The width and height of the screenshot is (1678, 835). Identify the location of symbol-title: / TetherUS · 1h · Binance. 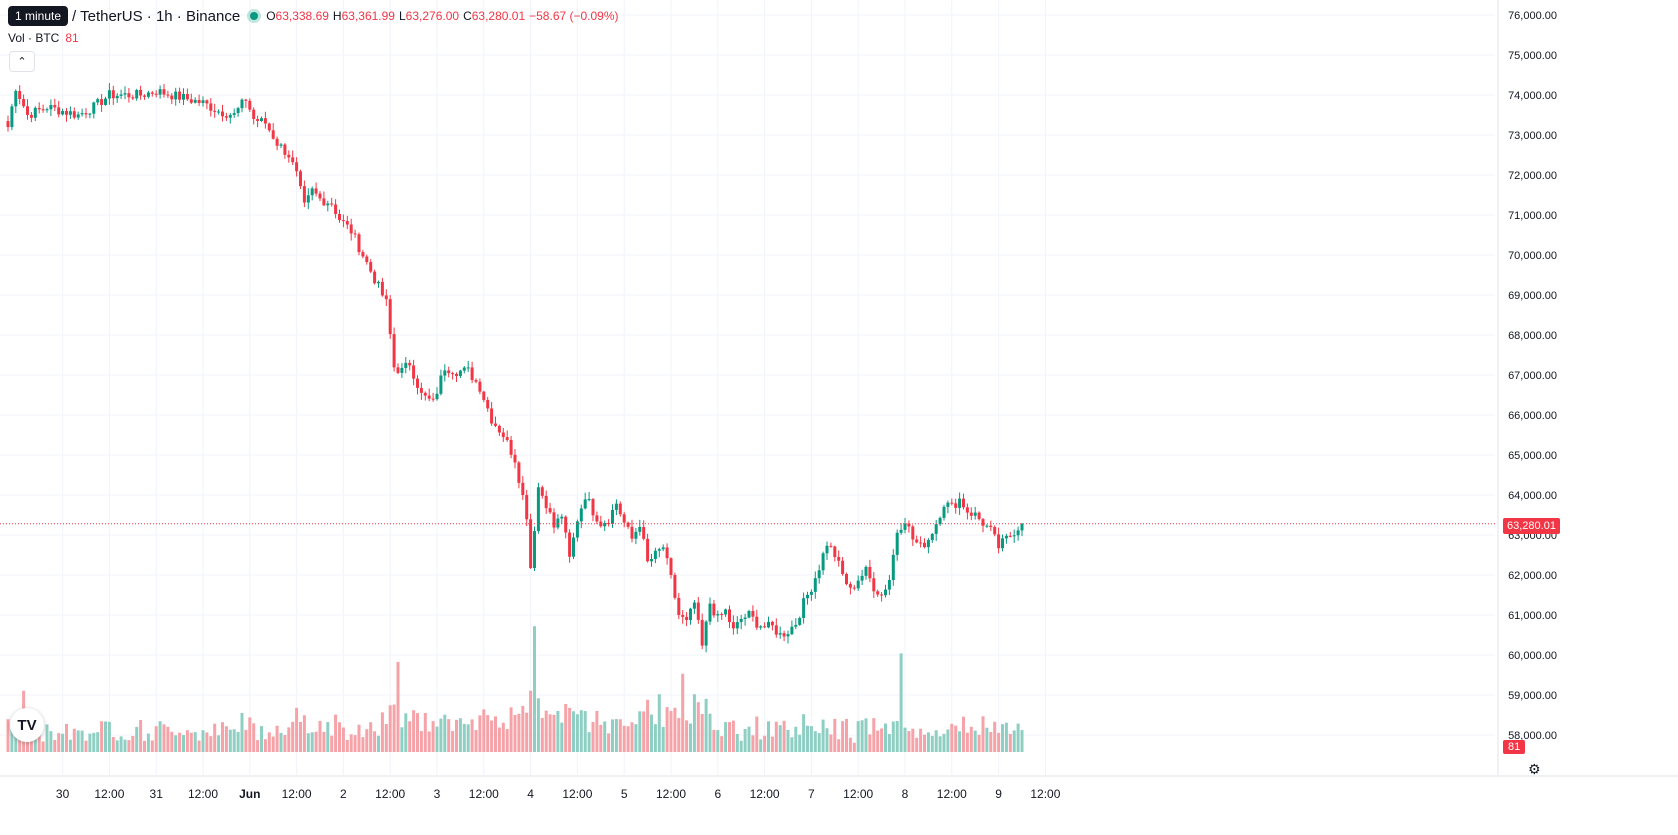
(156, 16).